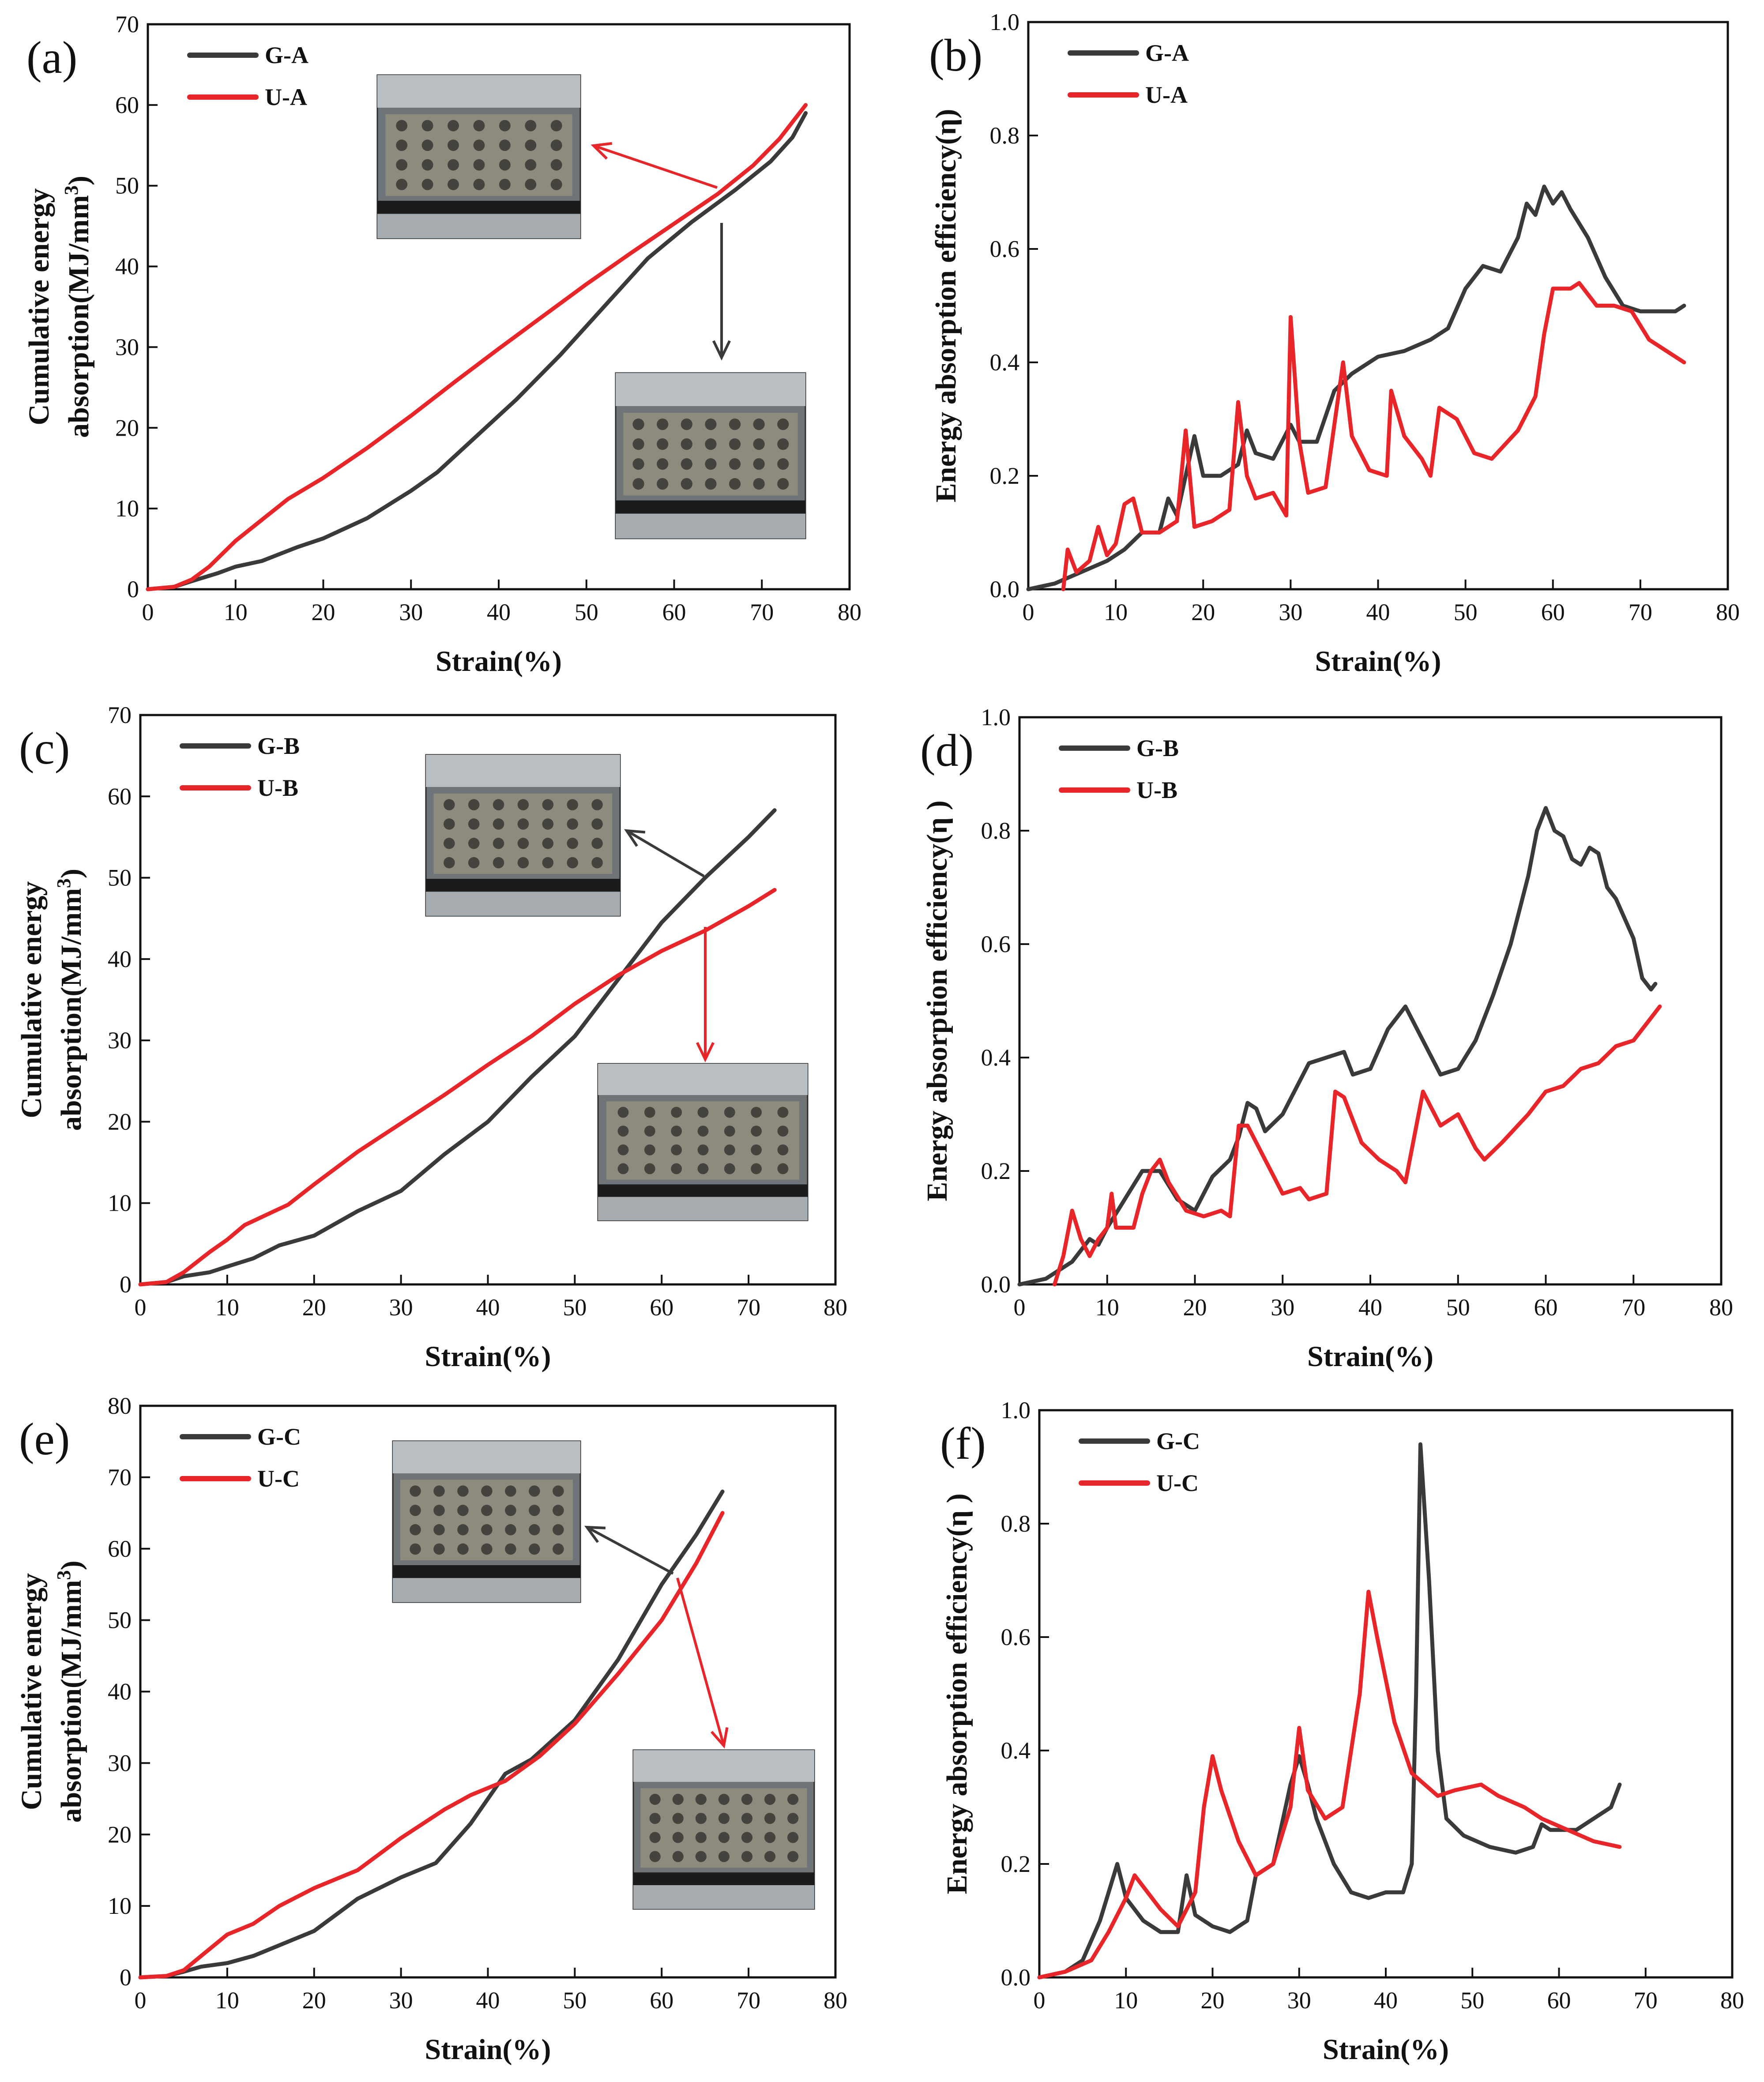 The image size is (1764, 2082). Describe the element at coordinates (31, 1692) in the screenshot. I see `y-axis-title: Cumulative energy` at that location.